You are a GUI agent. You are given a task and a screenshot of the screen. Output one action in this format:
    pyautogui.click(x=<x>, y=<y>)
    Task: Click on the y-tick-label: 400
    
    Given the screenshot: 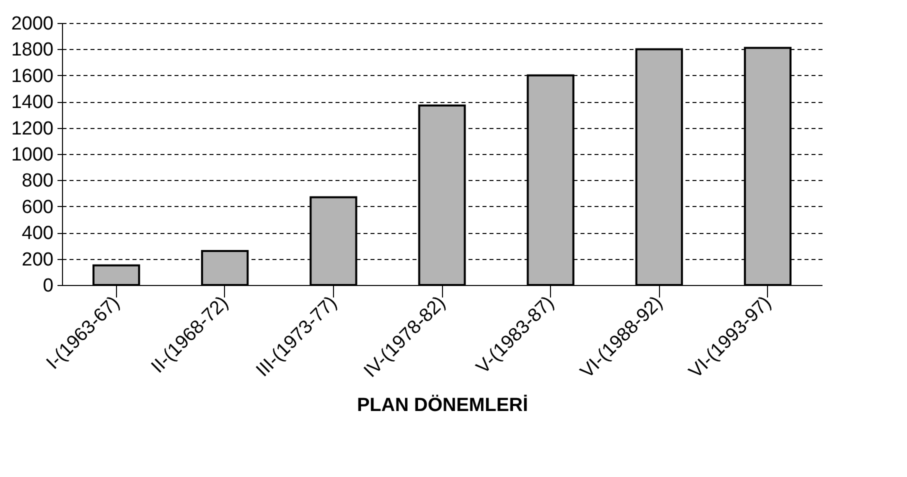 What is the action you would take?
    pyautogui.click(x=38, y=233)
    